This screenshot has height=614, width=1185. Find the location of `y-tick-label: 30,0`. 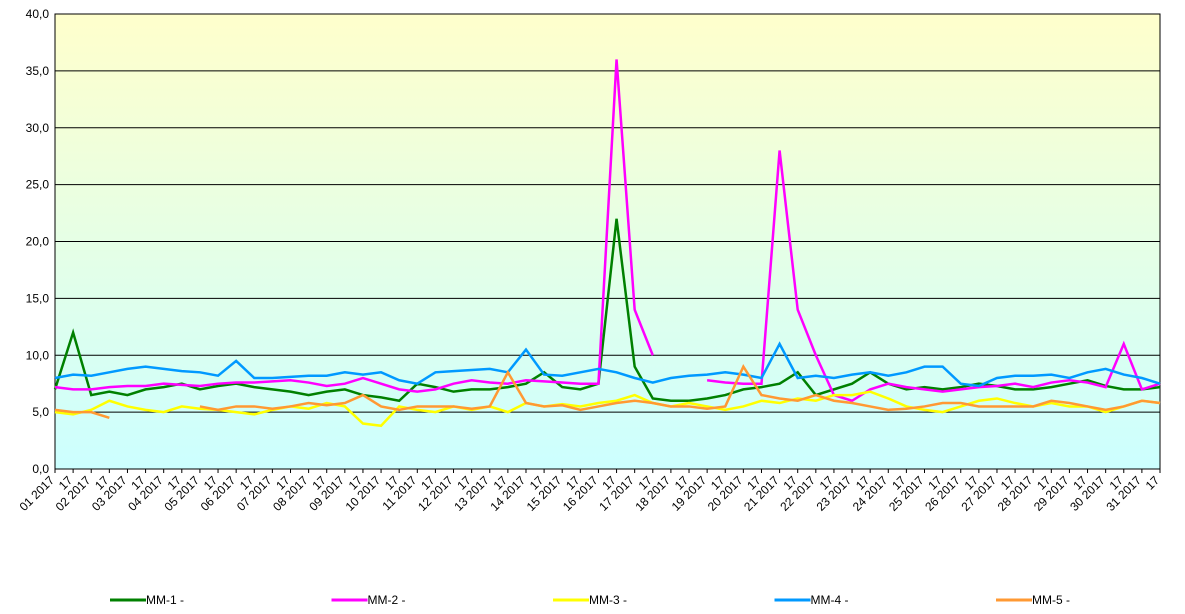

y-tick-label: 30,0 is located at coordinates (38, 128).